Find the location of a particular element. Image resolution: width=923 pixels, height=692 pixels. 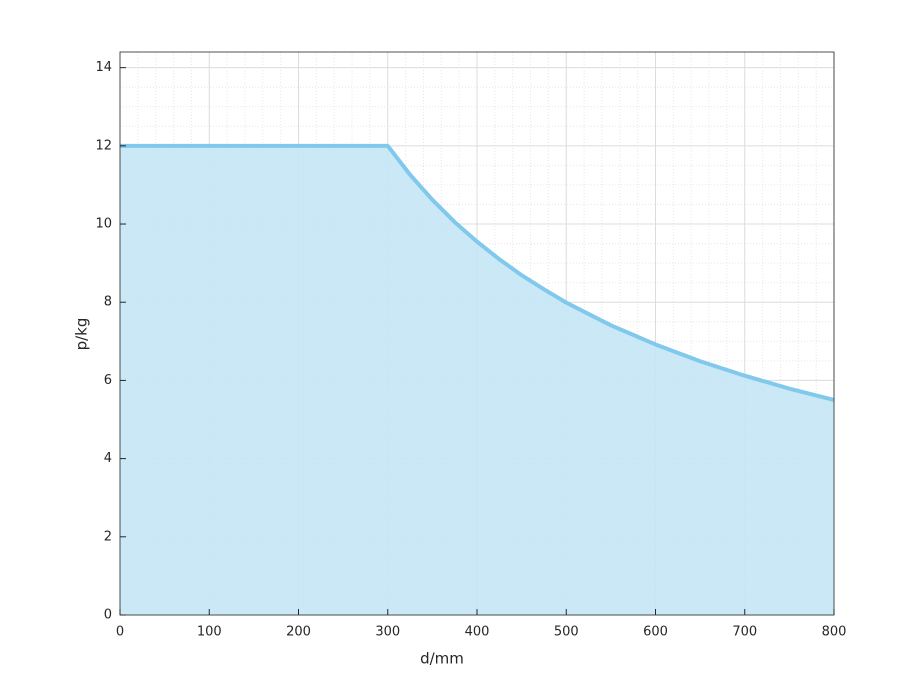

y-tick-label: 14 is located at coordinates (103, 67).